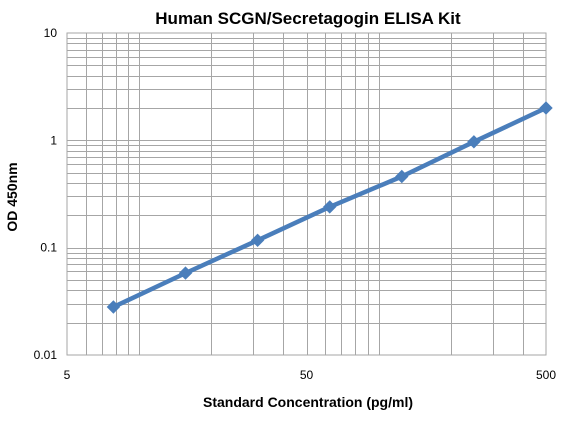  Describe the element at coordinates (307, 375) in the screenshot. I see `x-tick-label: 50` at that location.